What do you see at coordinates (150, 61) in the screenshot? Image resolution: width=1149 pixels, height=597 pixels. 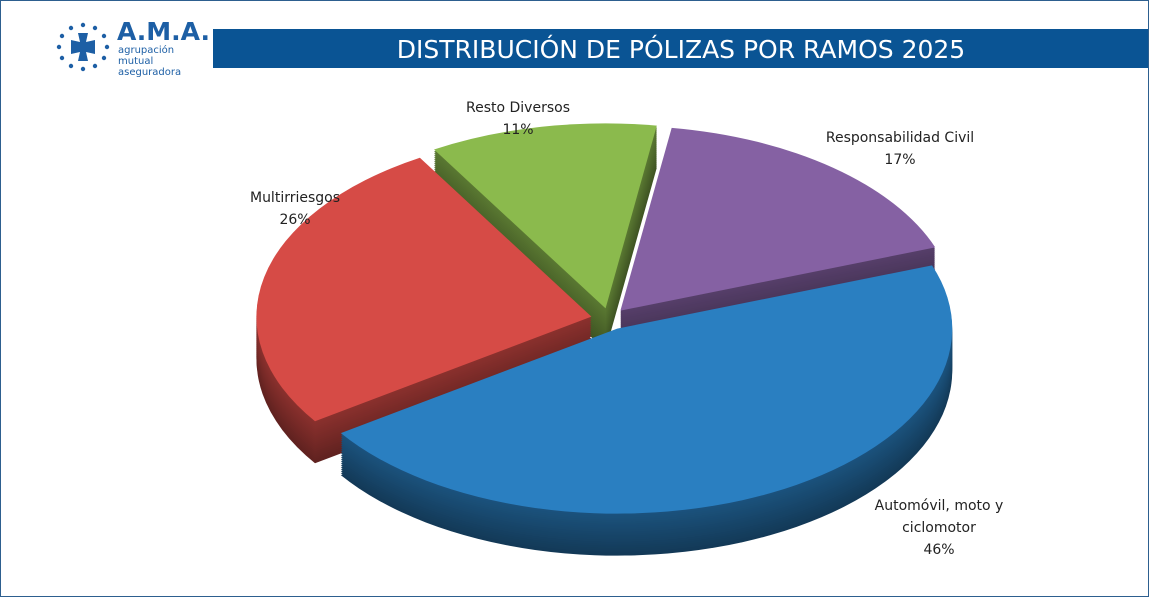 I see `logo-tagline: agrupación mutual aseguradora` at bounding box center [150, 61].